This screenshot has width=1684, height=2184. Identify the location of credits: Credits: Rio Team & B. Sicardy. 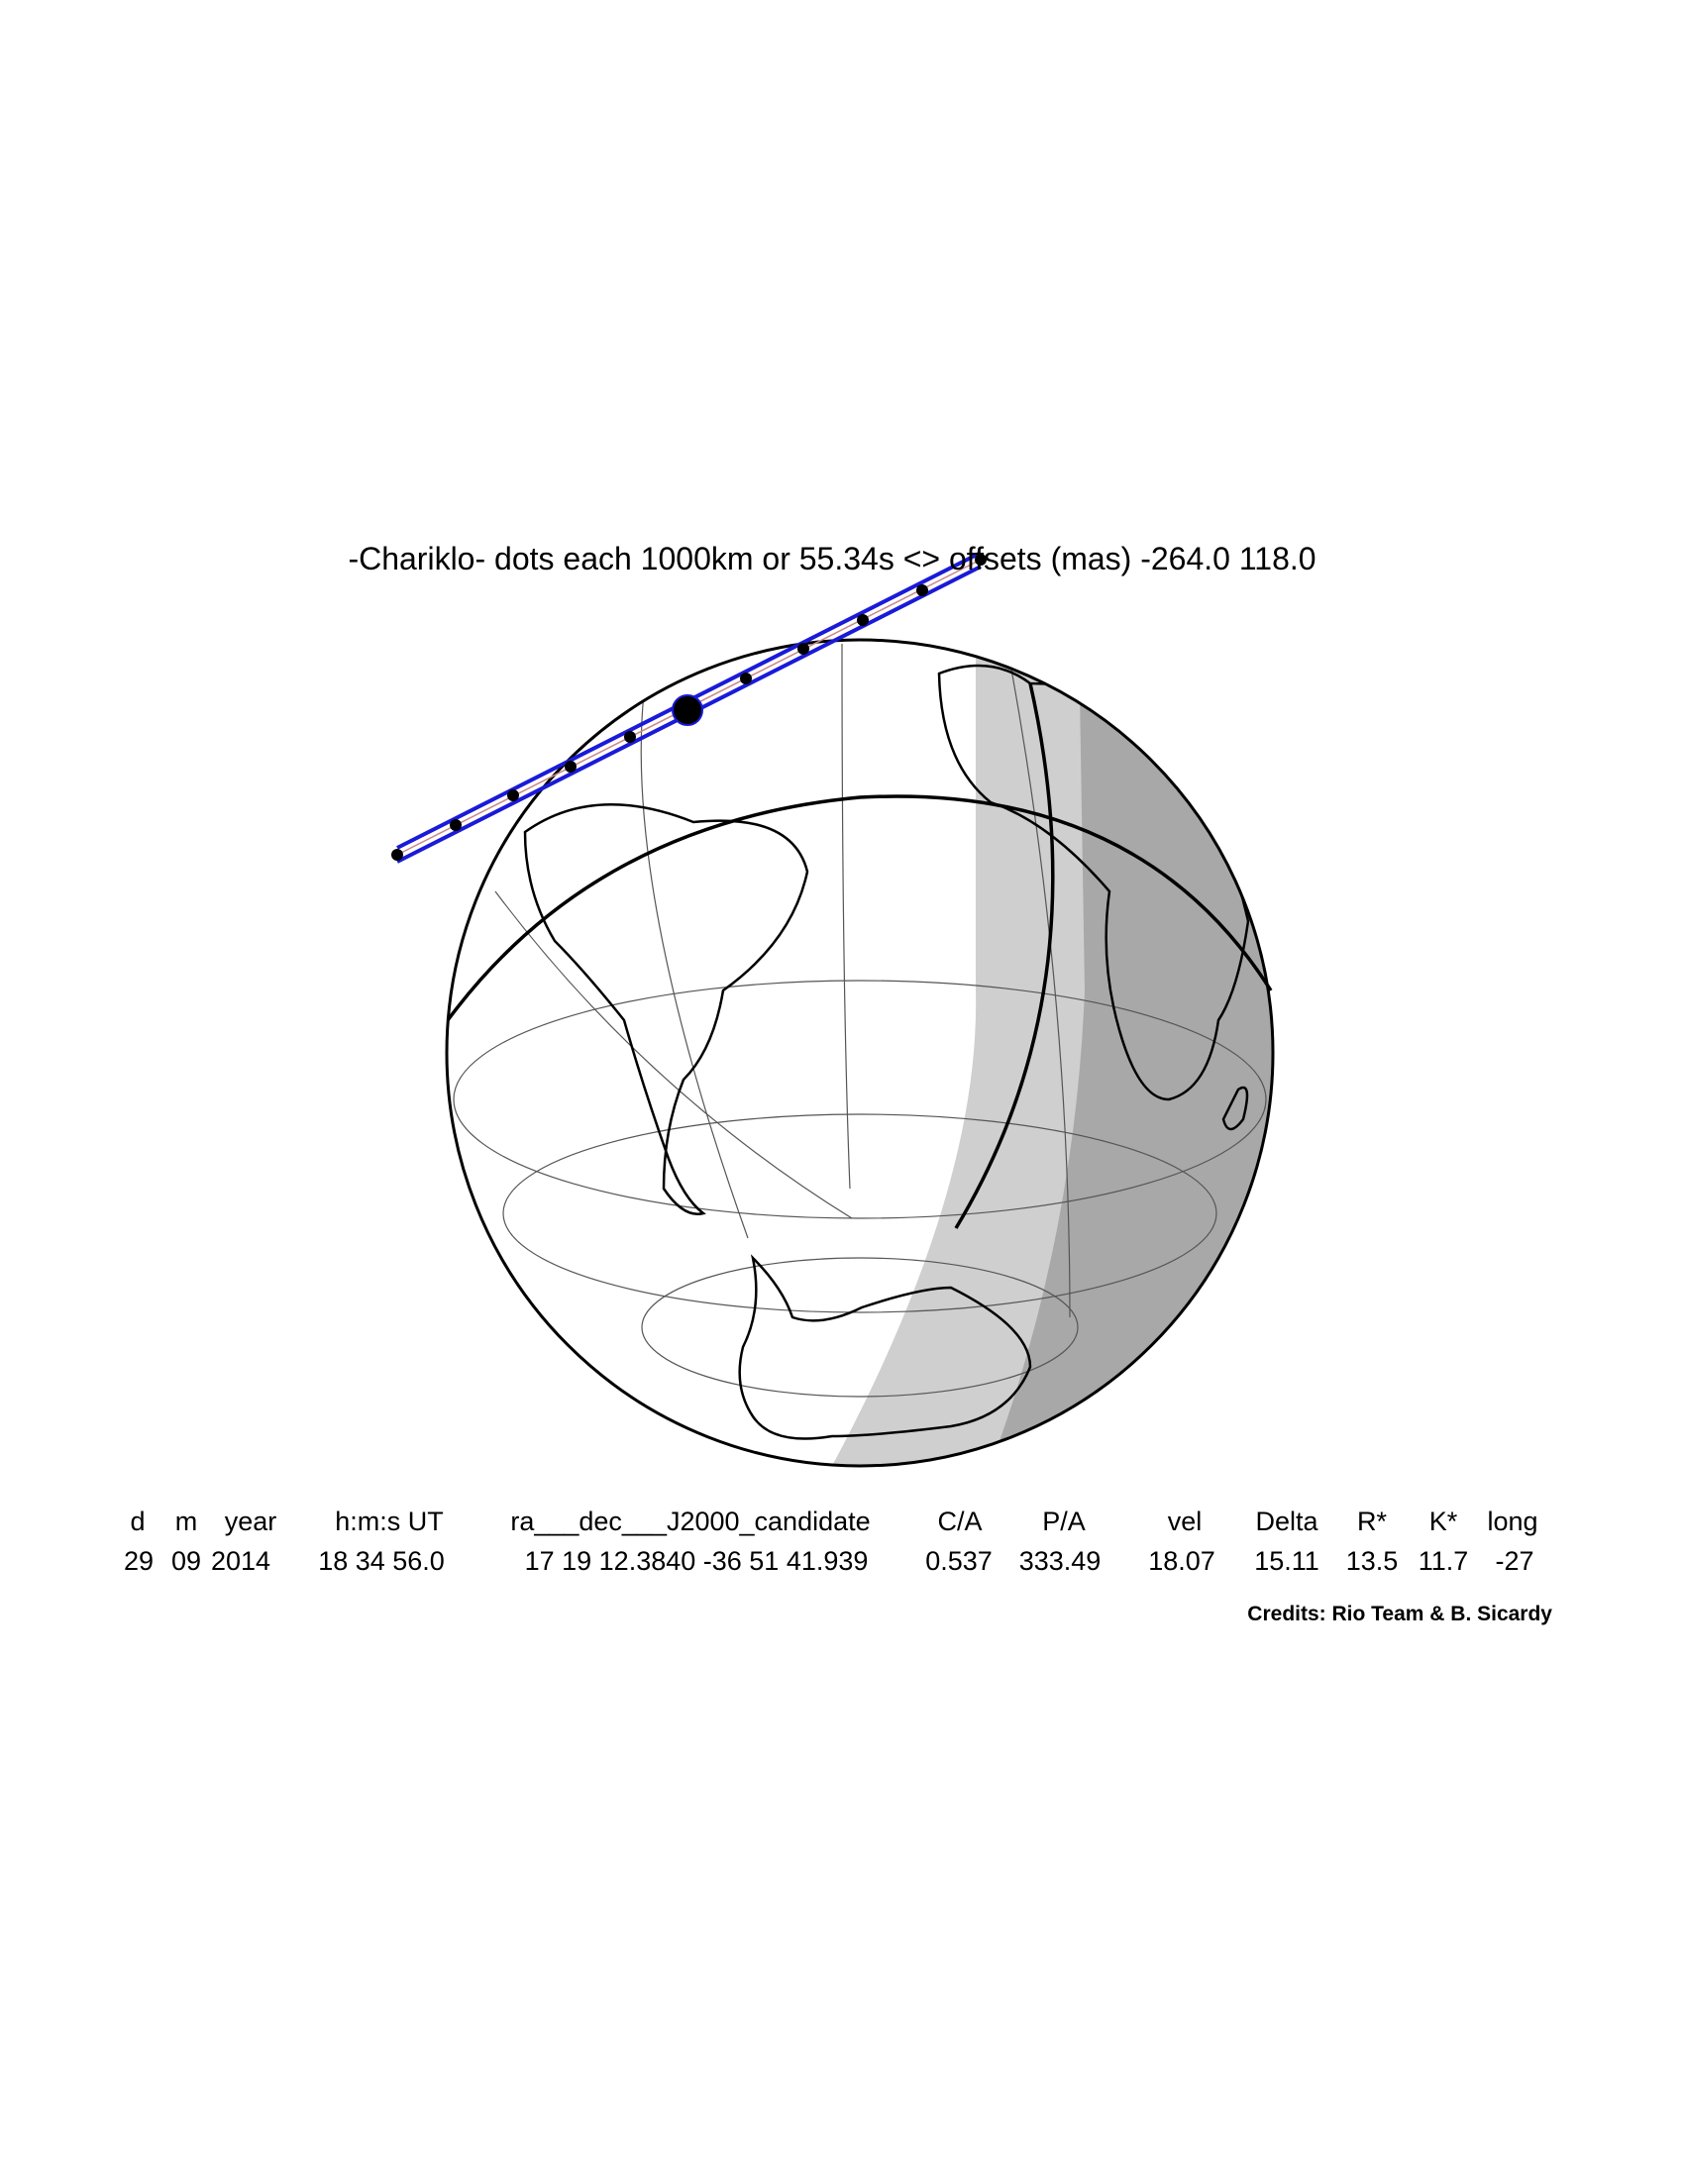
(1399, 1614).